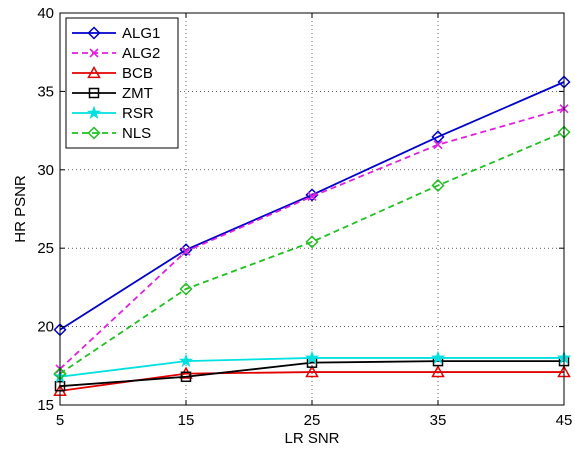 This screenshot has width=575, height=455. Describe the element at coordinates (45, 327) in the screenshot. I see `y-tick-label: 20` at that location.